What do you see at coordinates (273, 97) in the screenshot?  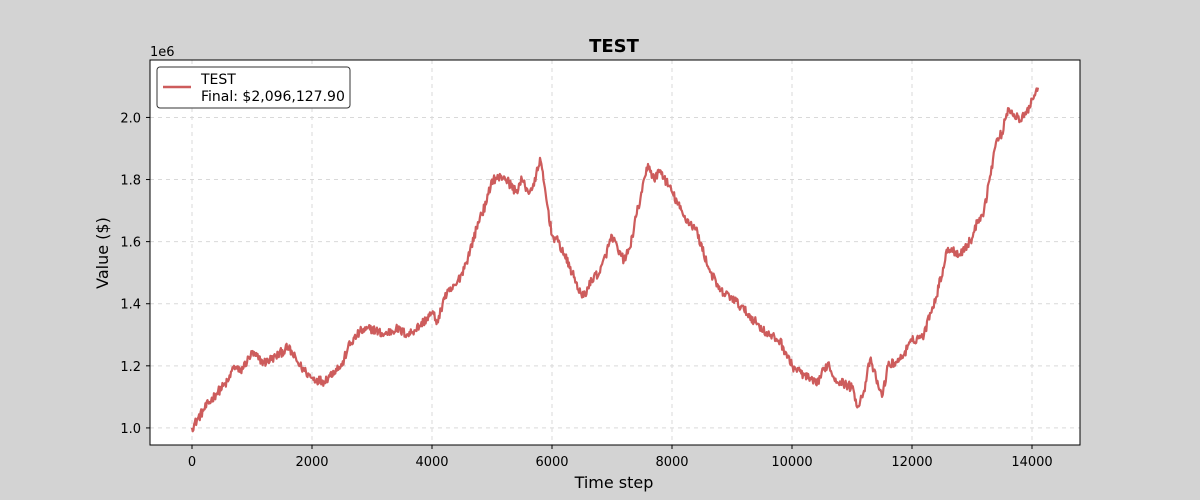 I see `legend-final-value: Final: $2,096,127.90` at bounding box center [273, 97].